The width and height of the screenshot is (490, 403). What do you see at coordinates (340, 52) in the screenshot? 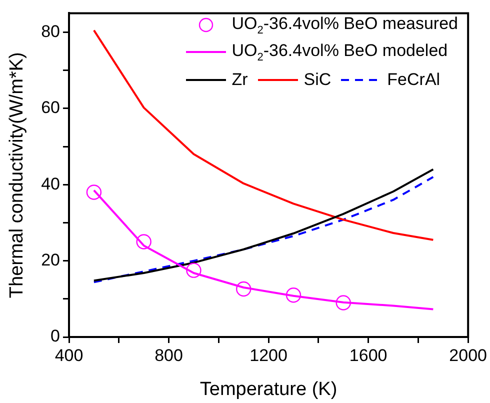
I see `legend-label: UO$_{2}$-36.4vol% BeO modeled` at bounding box center [340, 52].